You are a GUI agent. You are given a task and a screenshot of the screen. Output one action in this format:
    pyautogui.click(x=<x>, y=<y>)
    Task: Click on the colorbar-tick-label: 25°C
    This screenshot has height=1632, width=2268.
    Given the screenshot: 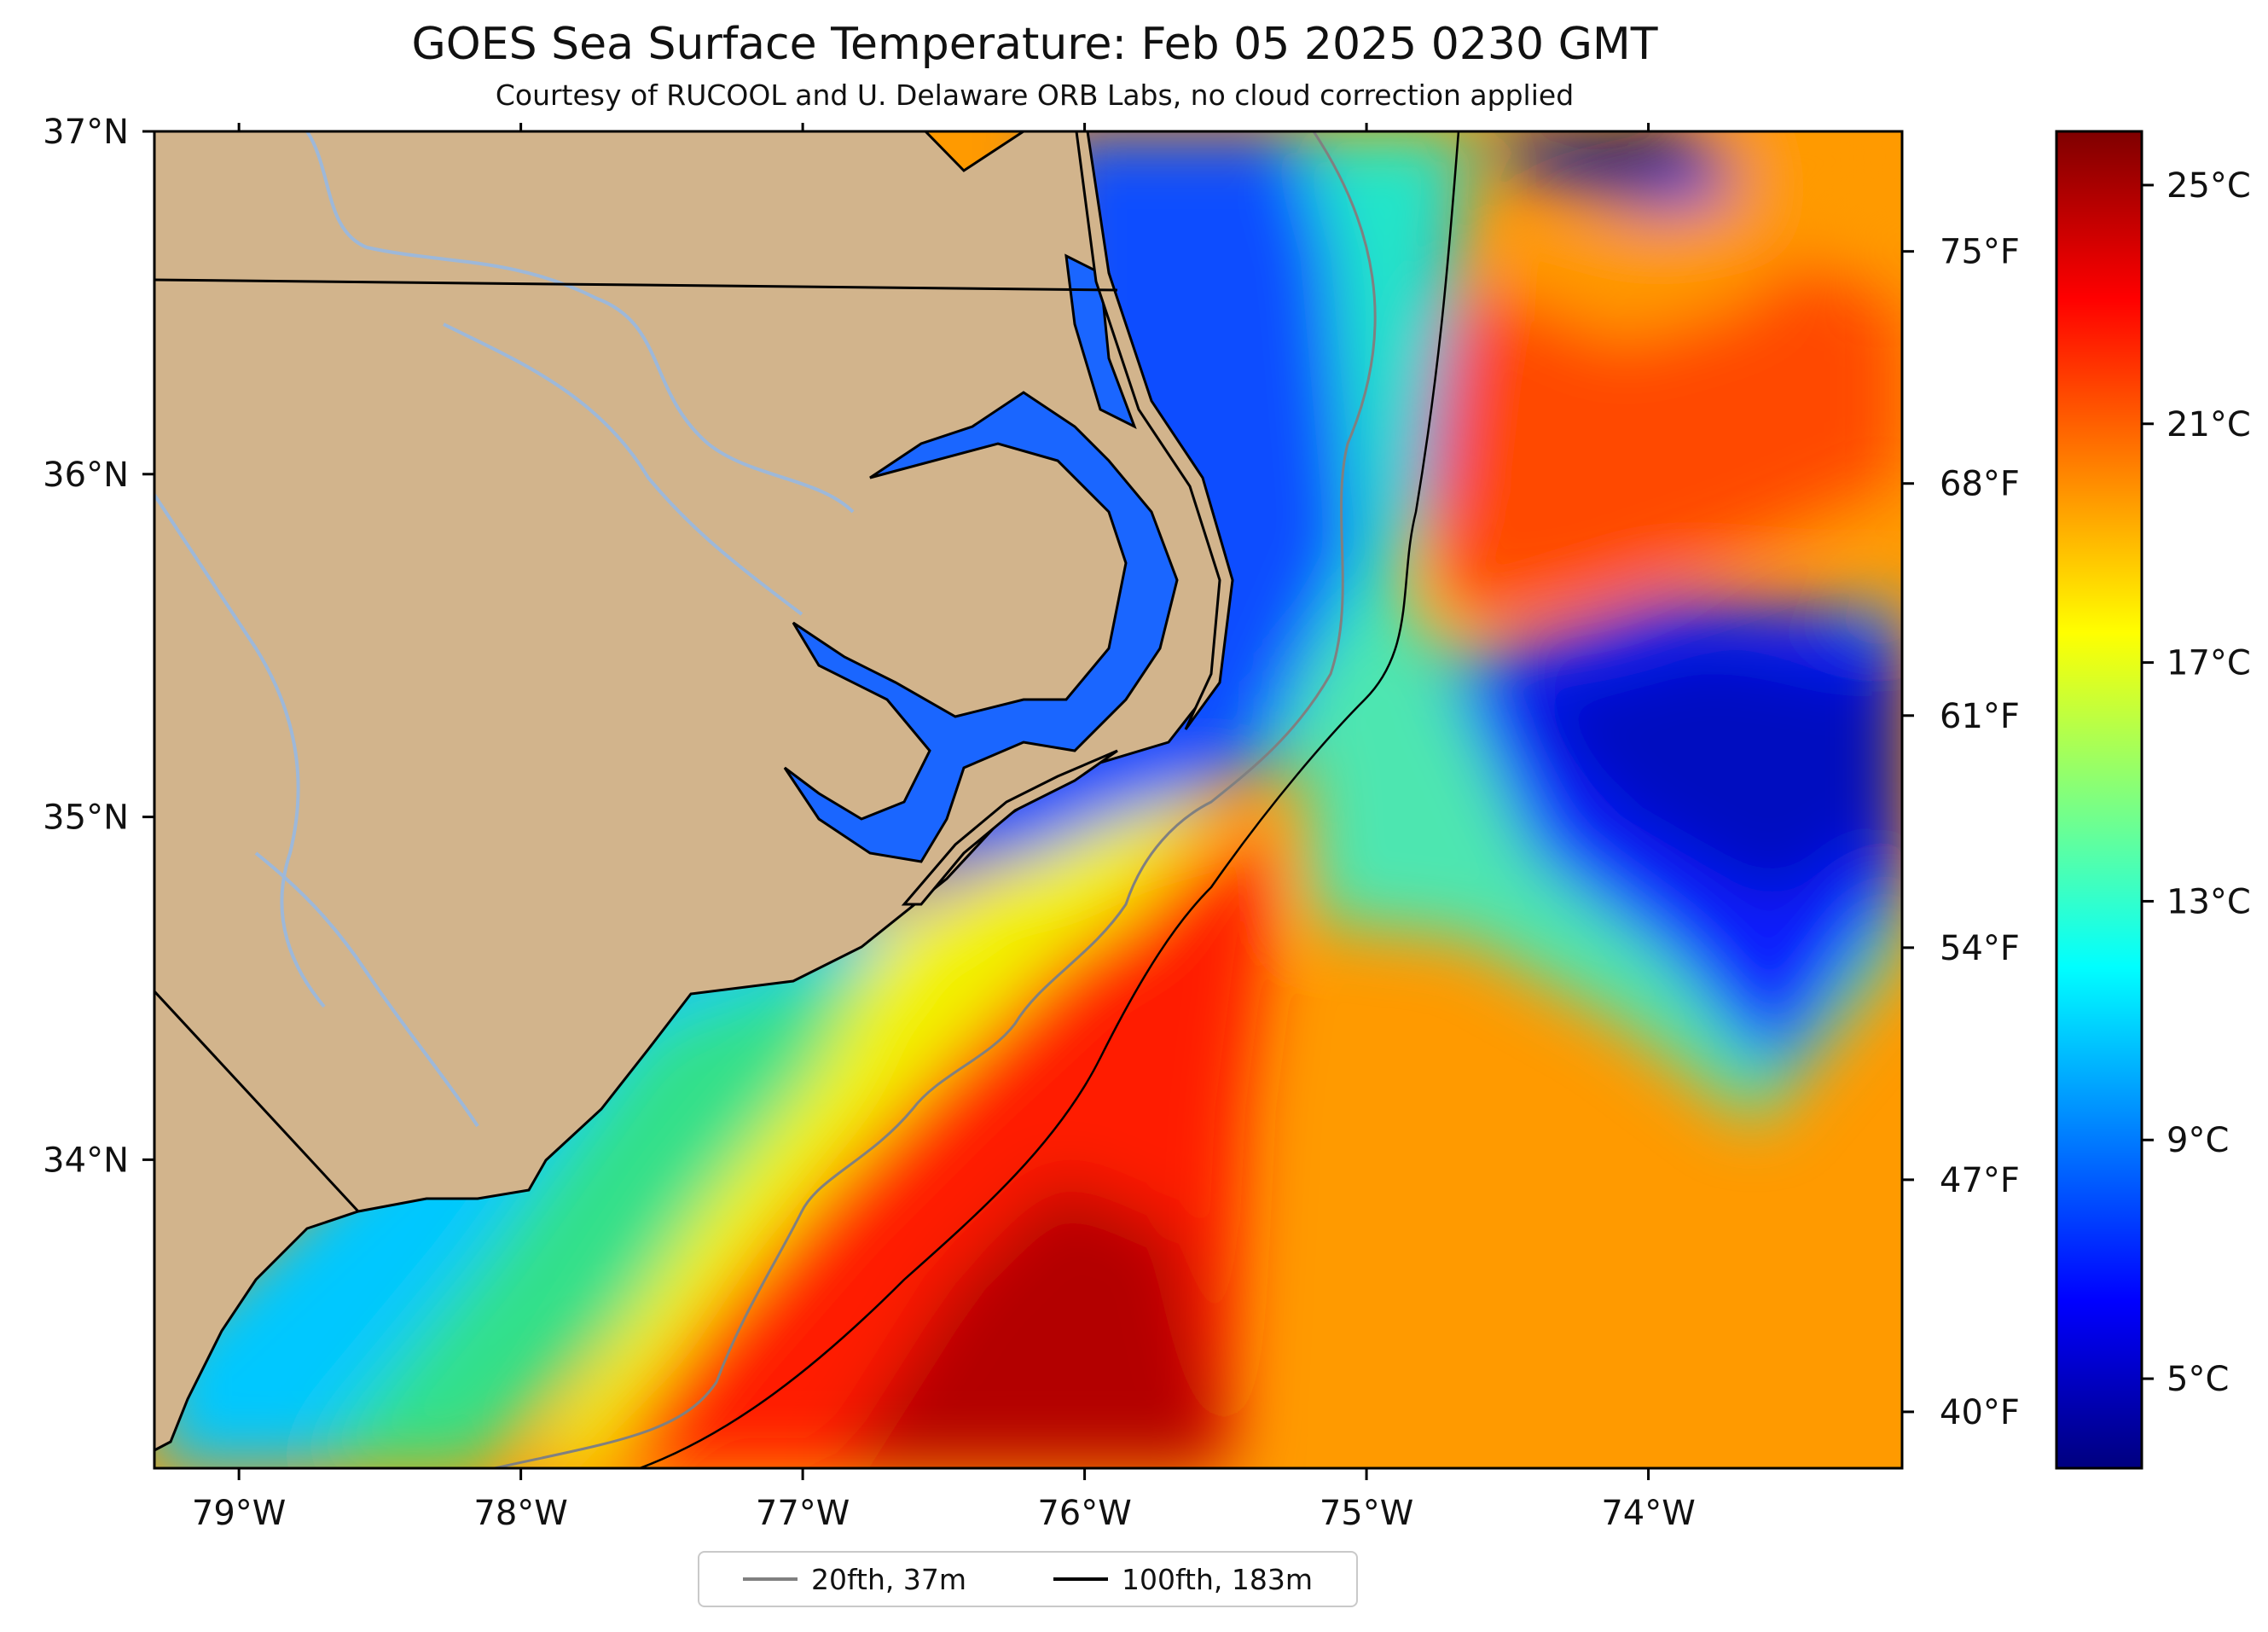 What is the action you would take?
    pyautogui.click(x=2208, y=186)
    